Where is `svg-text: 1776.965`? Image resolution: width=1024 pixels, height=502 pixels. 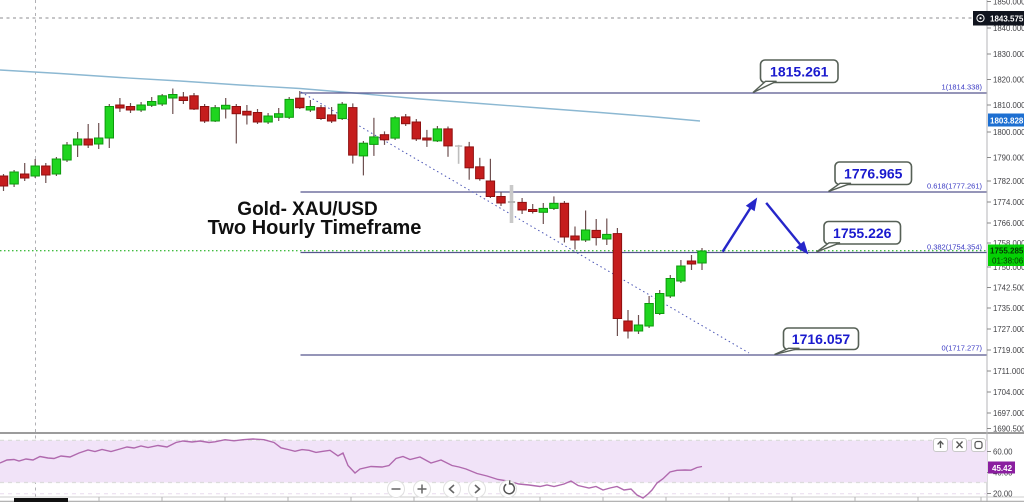 svg-text: 1776.965 is located at coordinates (873, 173).